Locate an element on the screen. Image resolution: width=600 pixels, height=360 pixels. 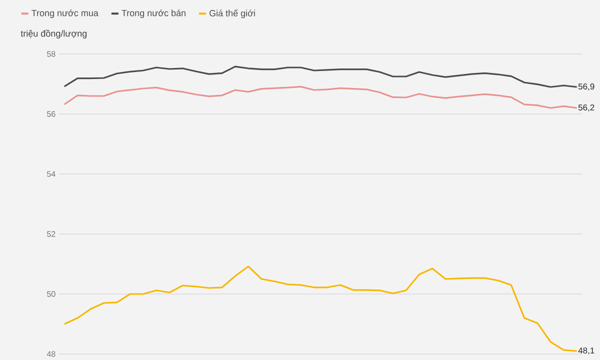
y-tick-label: 54 is located at coordinates (51, 174).